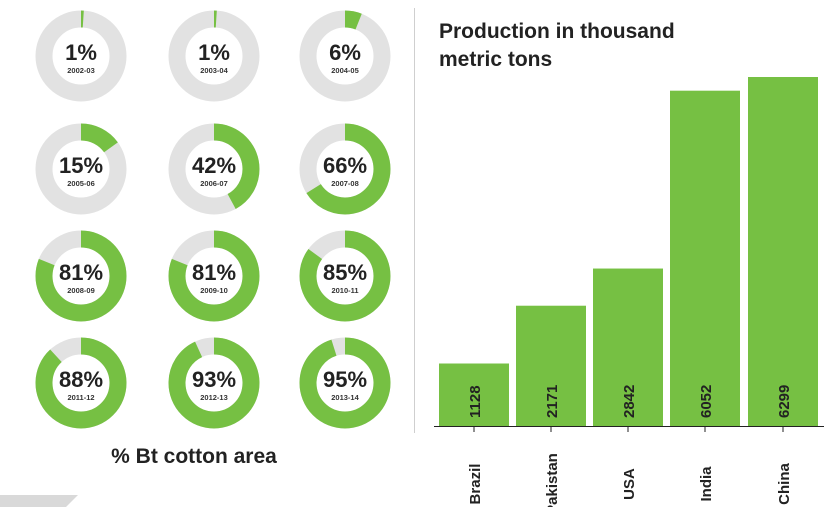 Image resolution: width=828 pixels, height=507 pixels. I want to click on donut-year-label: 2007-08, so click(345, 183).